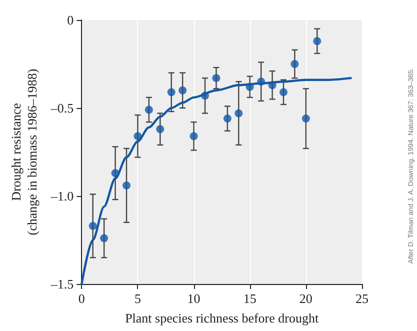 The width and height of the screenshot is (417, 331). I want to click on y-tick-label: –1.0, so click(62, 196).